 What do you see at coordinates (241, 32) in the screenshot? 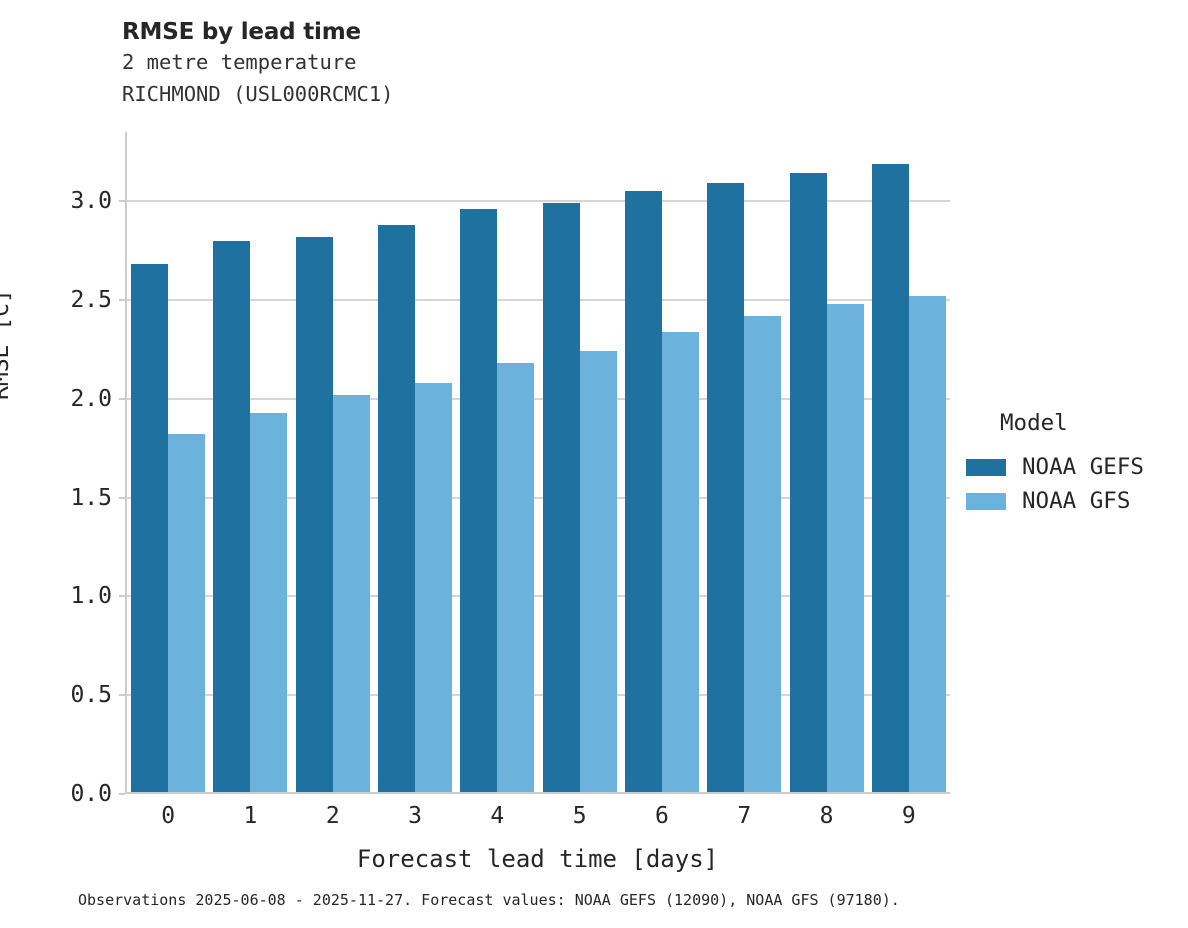
I see `page-title: RMSE by lead time` at bounding box center [241, 32].